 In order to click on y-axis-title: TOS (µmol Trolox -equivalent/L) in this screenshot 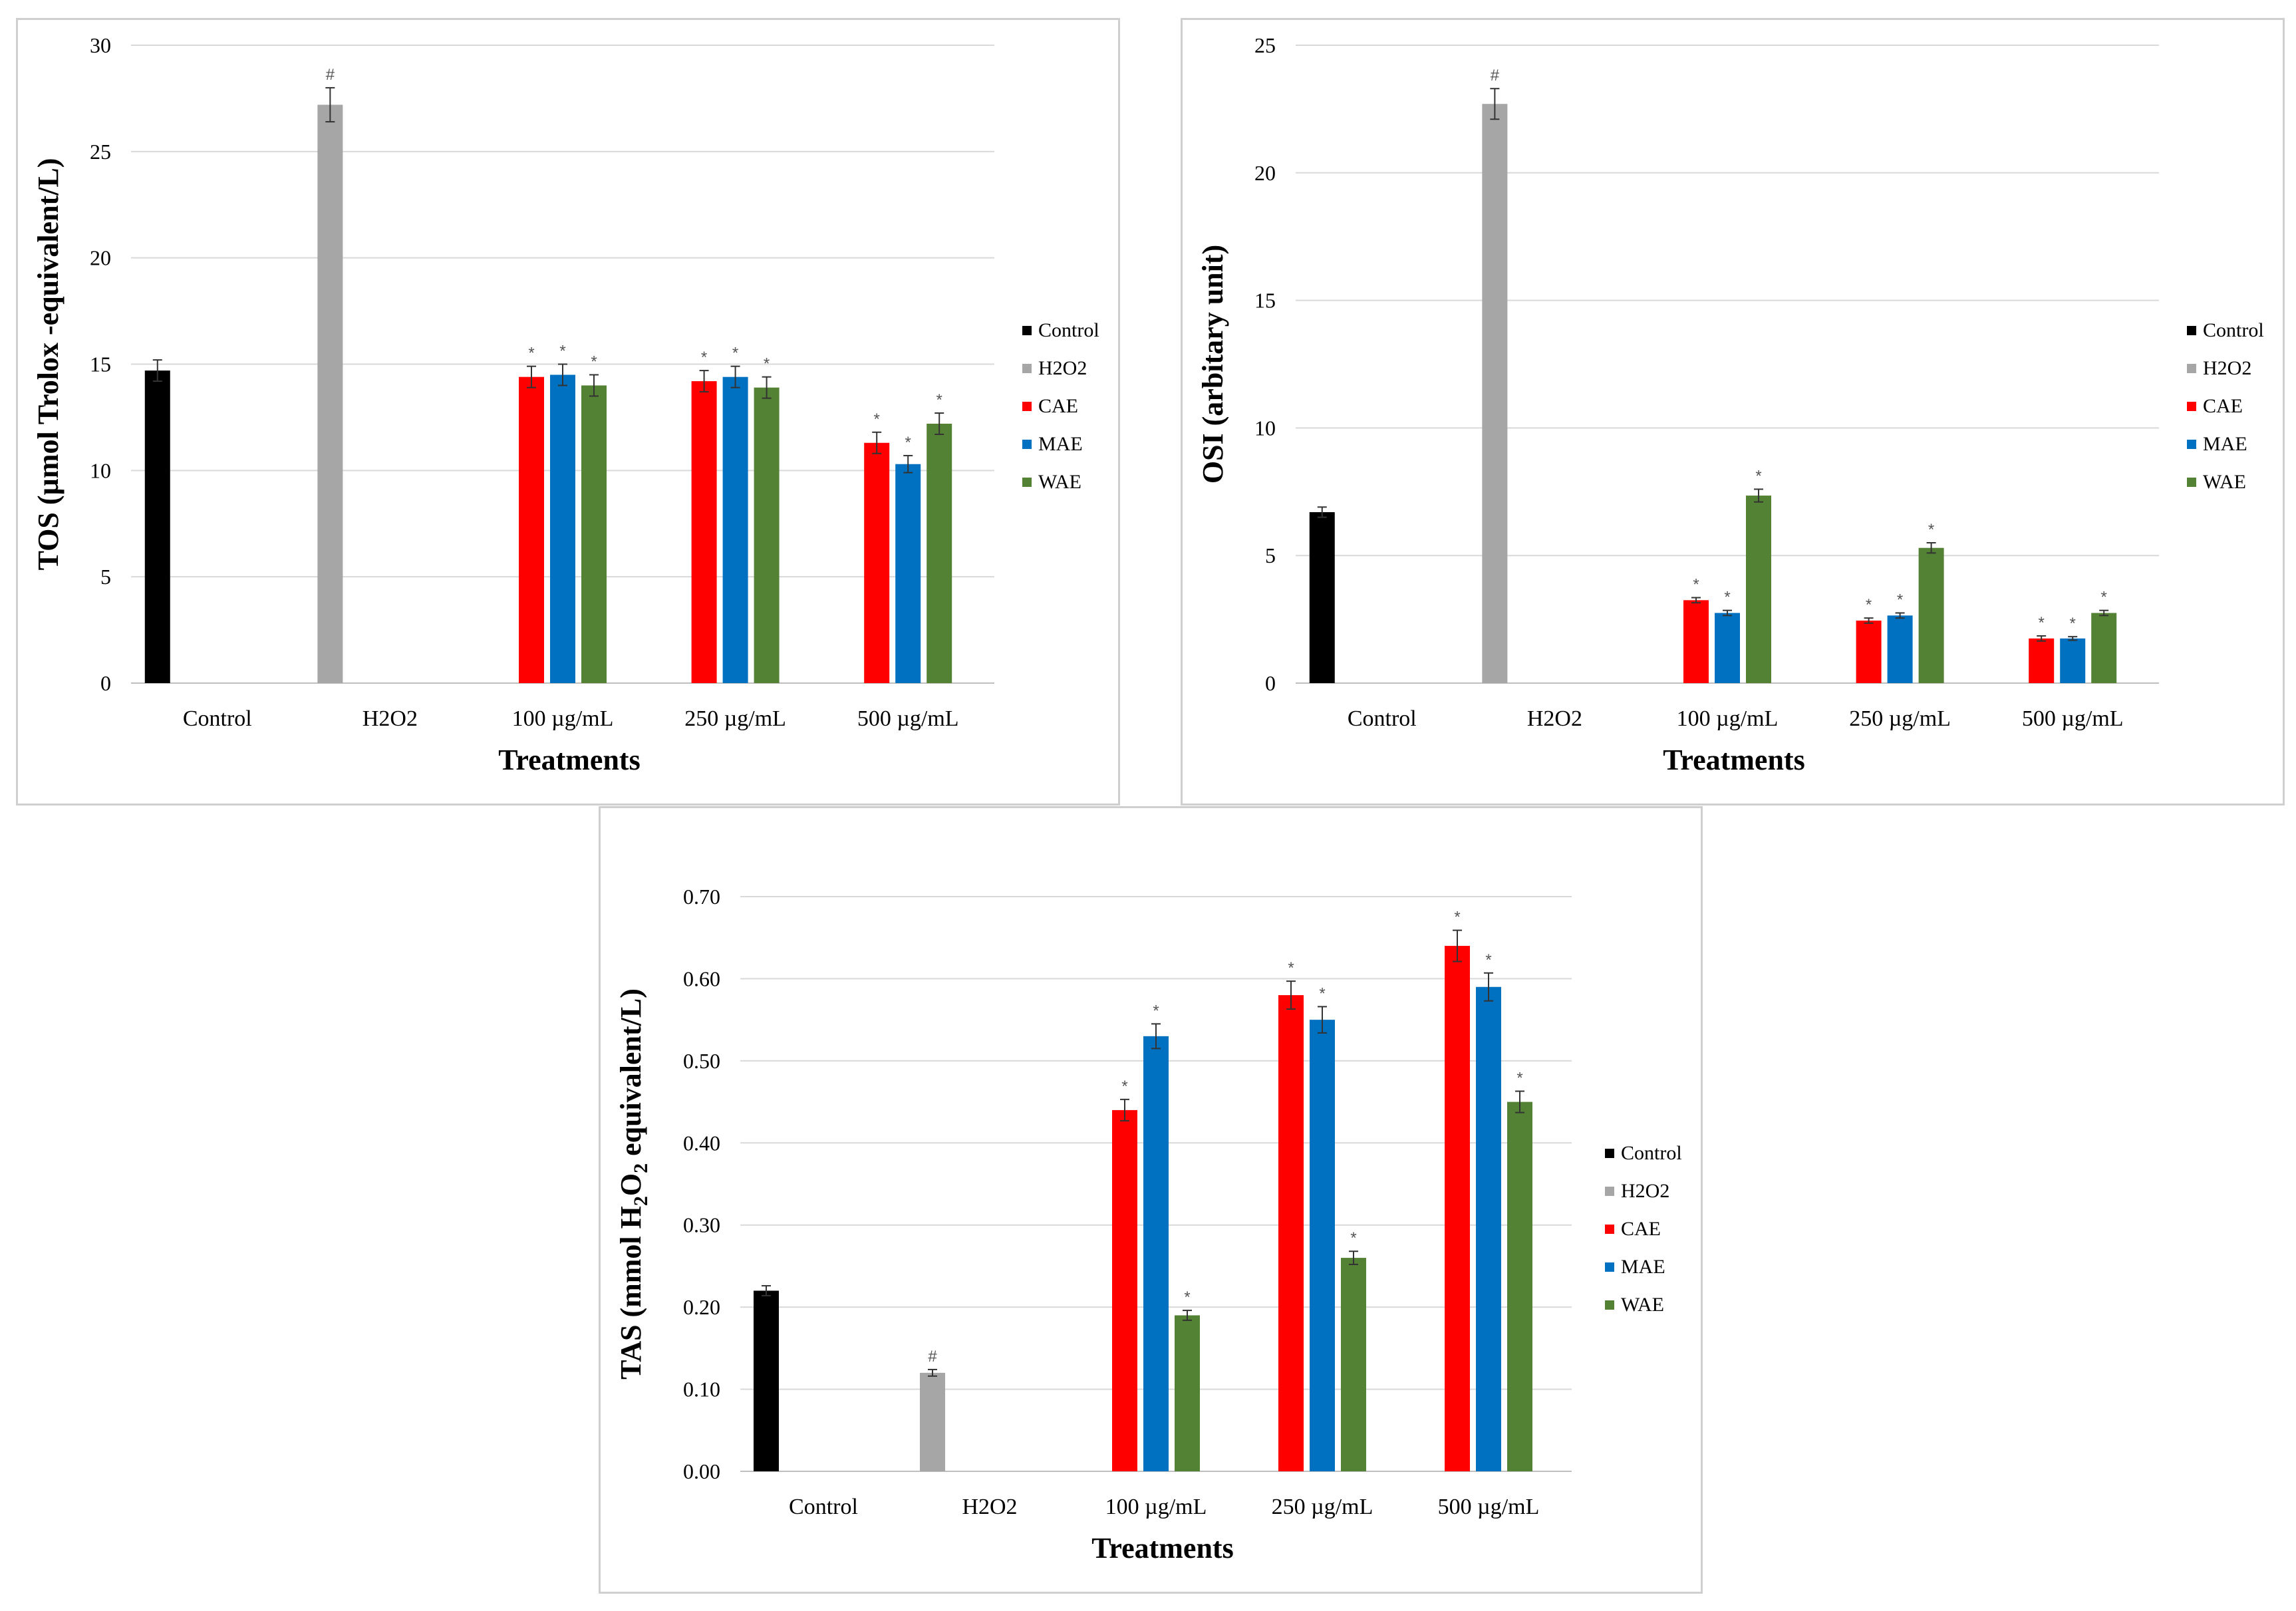, I will do `click(48, 365)`.